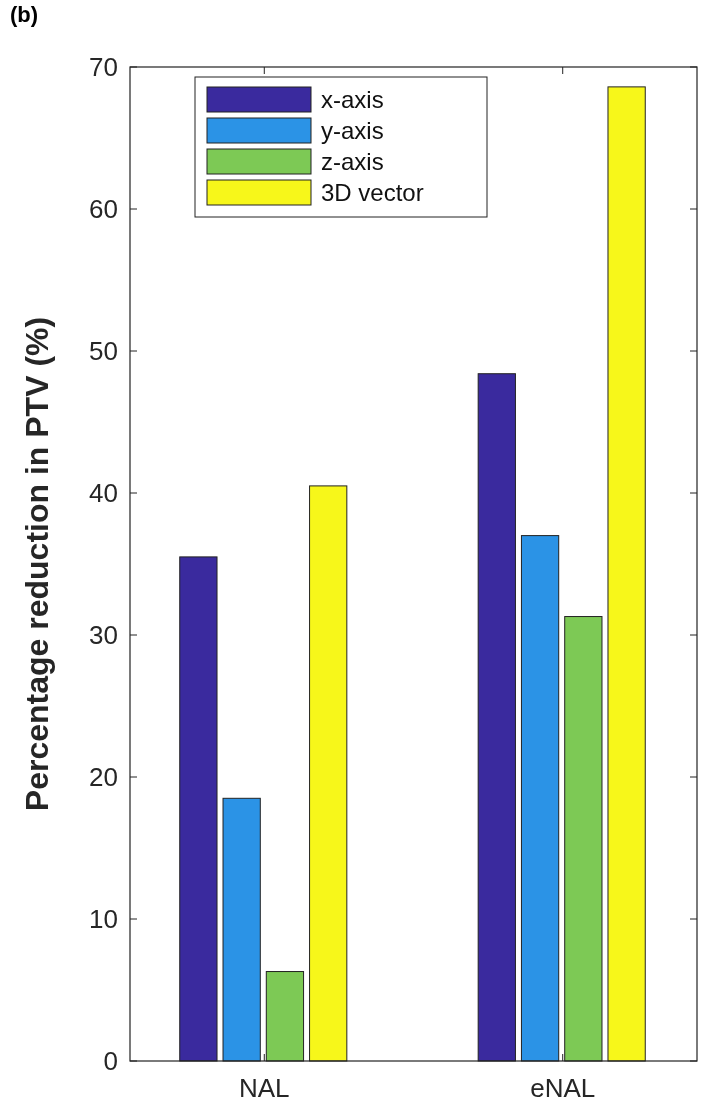 Image resolution: width=701 pixels, height=1115 pixels. I want to click on y-tick-label: 50, so click(103, 351).